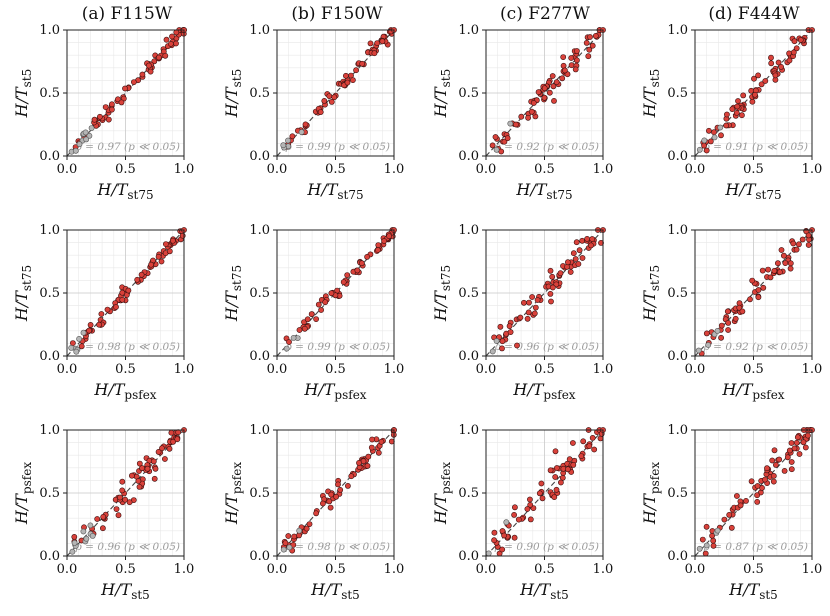 Image resolution: width=830 pixels, height=616 pixels. I want to click on column-title-b: (b) F150W, so click(337, 14).